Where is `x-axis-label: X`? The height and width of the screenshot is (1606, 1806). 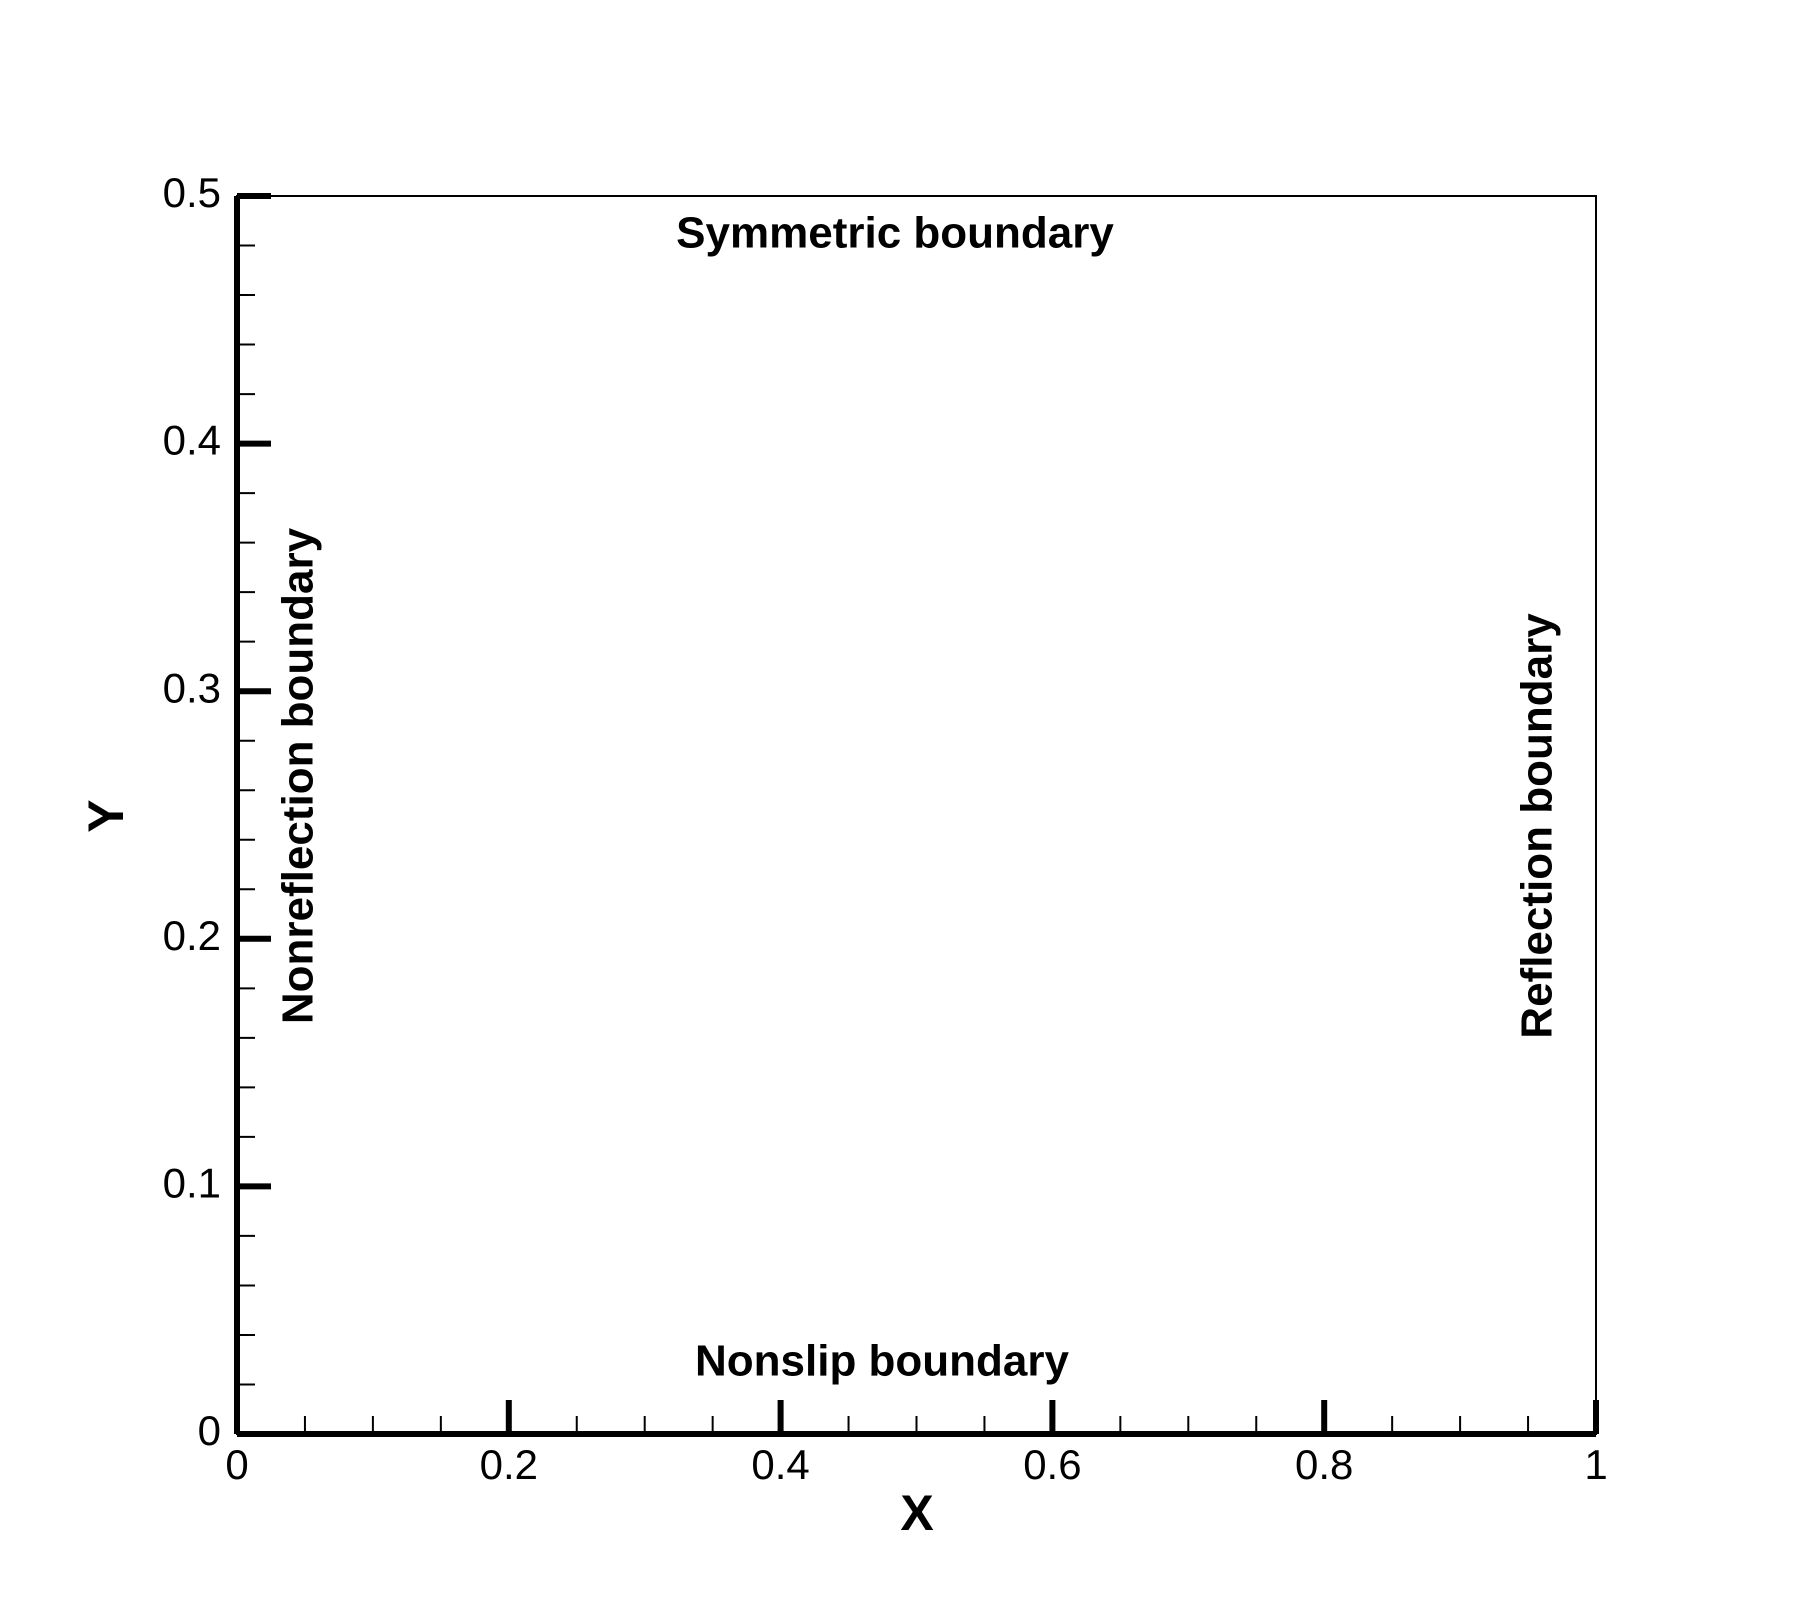
x-axis-label: X is located at coordinates (916, 1513).